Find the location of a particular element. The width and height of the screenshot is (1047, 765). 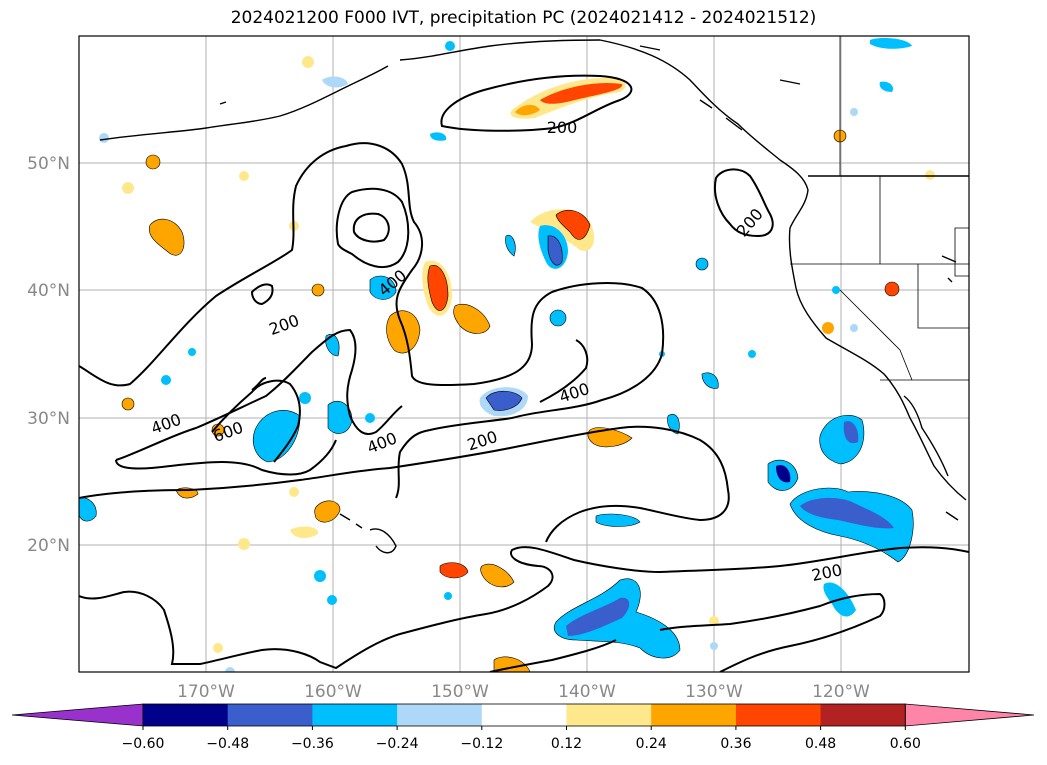

colorbar-tick-label: −0.36 is located at coordinates (312, 744).